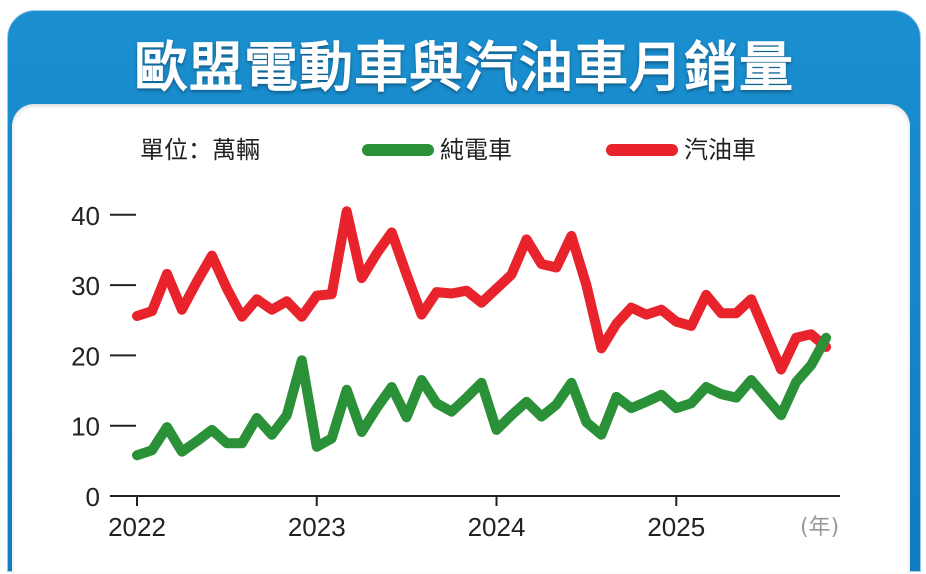  What do you see at coordinates (819, 527) in the screenshot?
I see `x-unit-label: (年)` at bounding box center [819, 527].